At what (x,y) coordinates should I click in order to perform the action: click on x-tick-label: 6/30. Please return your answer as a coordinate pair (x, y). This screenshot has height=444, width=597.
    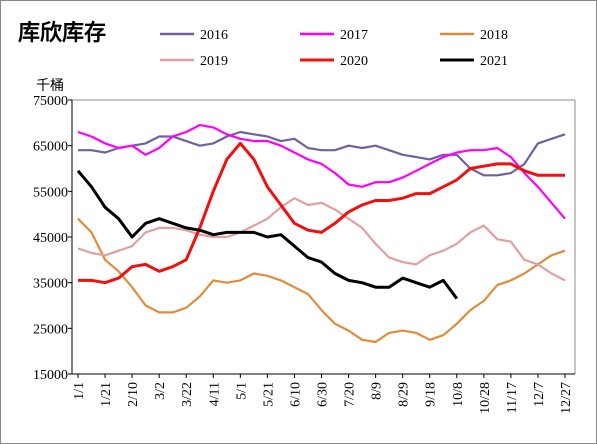
    Looking at the image, I should click on (323, 394).